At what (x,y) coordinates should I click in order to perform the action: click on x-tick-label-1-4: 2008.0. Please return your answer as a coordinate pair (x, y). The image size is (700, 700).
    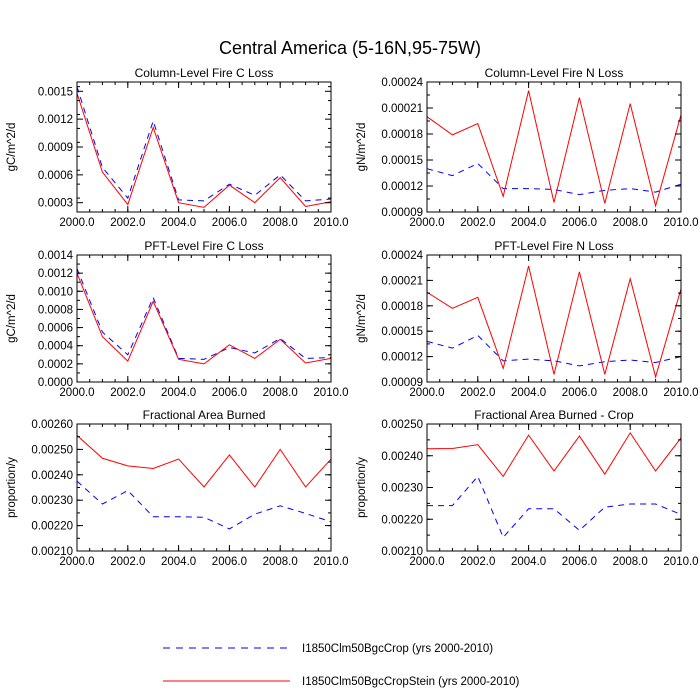
    Looking at the image, I should click on (630, 223).